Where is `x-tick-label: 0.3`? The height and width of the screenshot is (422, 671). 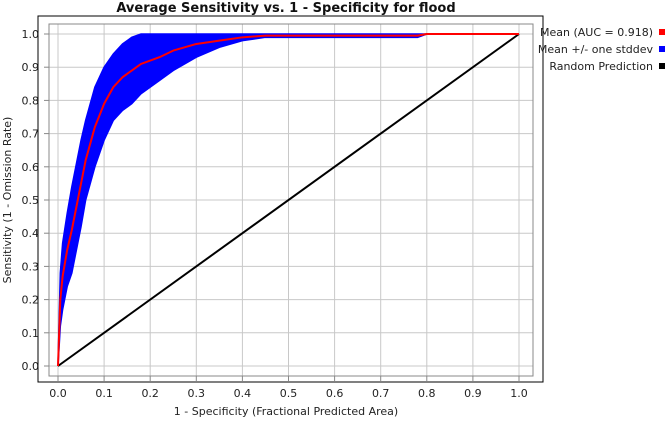 x-tick-label: 0.3 is located at coordinates (197, 393).